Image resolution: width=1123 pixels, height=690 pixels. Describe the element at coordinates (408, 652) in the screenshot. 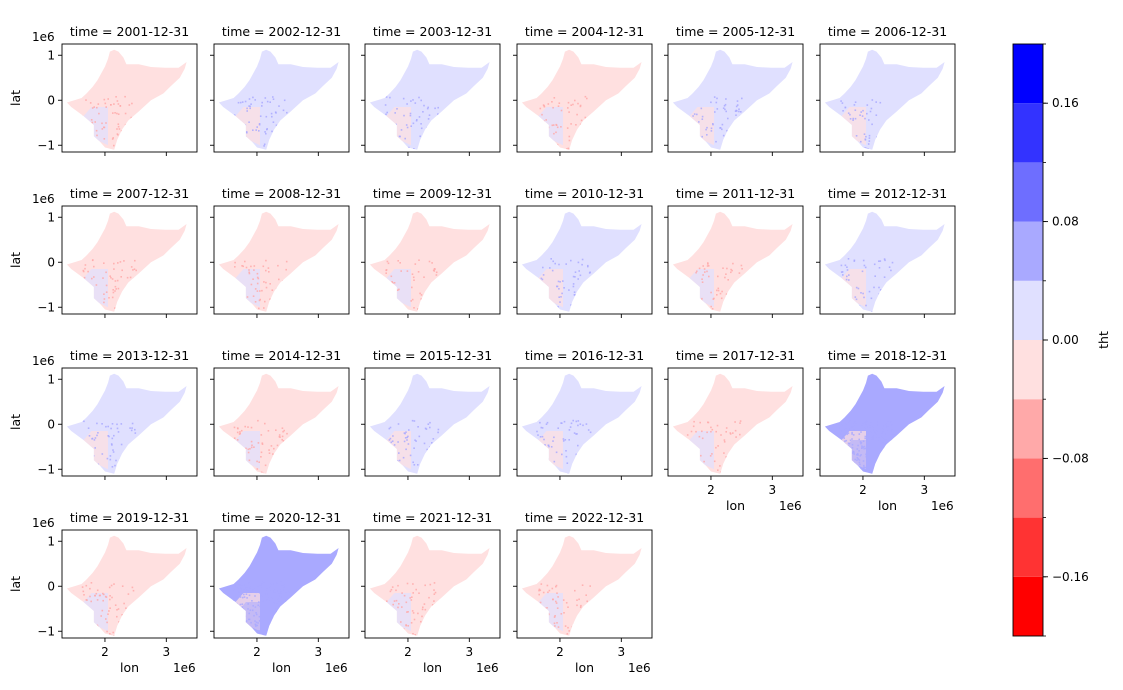

I see `x-tick-label: 2` at that location.